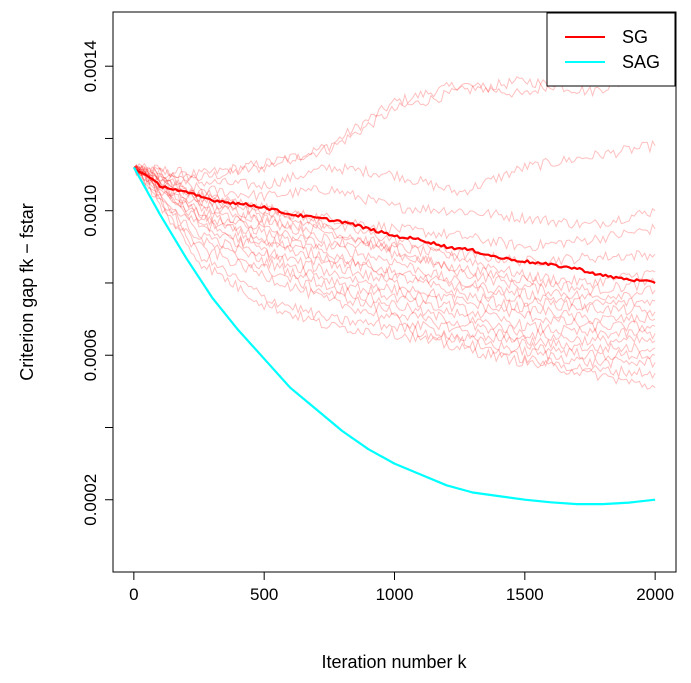 This screenshot has height=683, width=691. What do you see at coordinates (264, 594) in the screenshot?
I see `x-tick-label-500: 500` at bounding box center [264, 594].